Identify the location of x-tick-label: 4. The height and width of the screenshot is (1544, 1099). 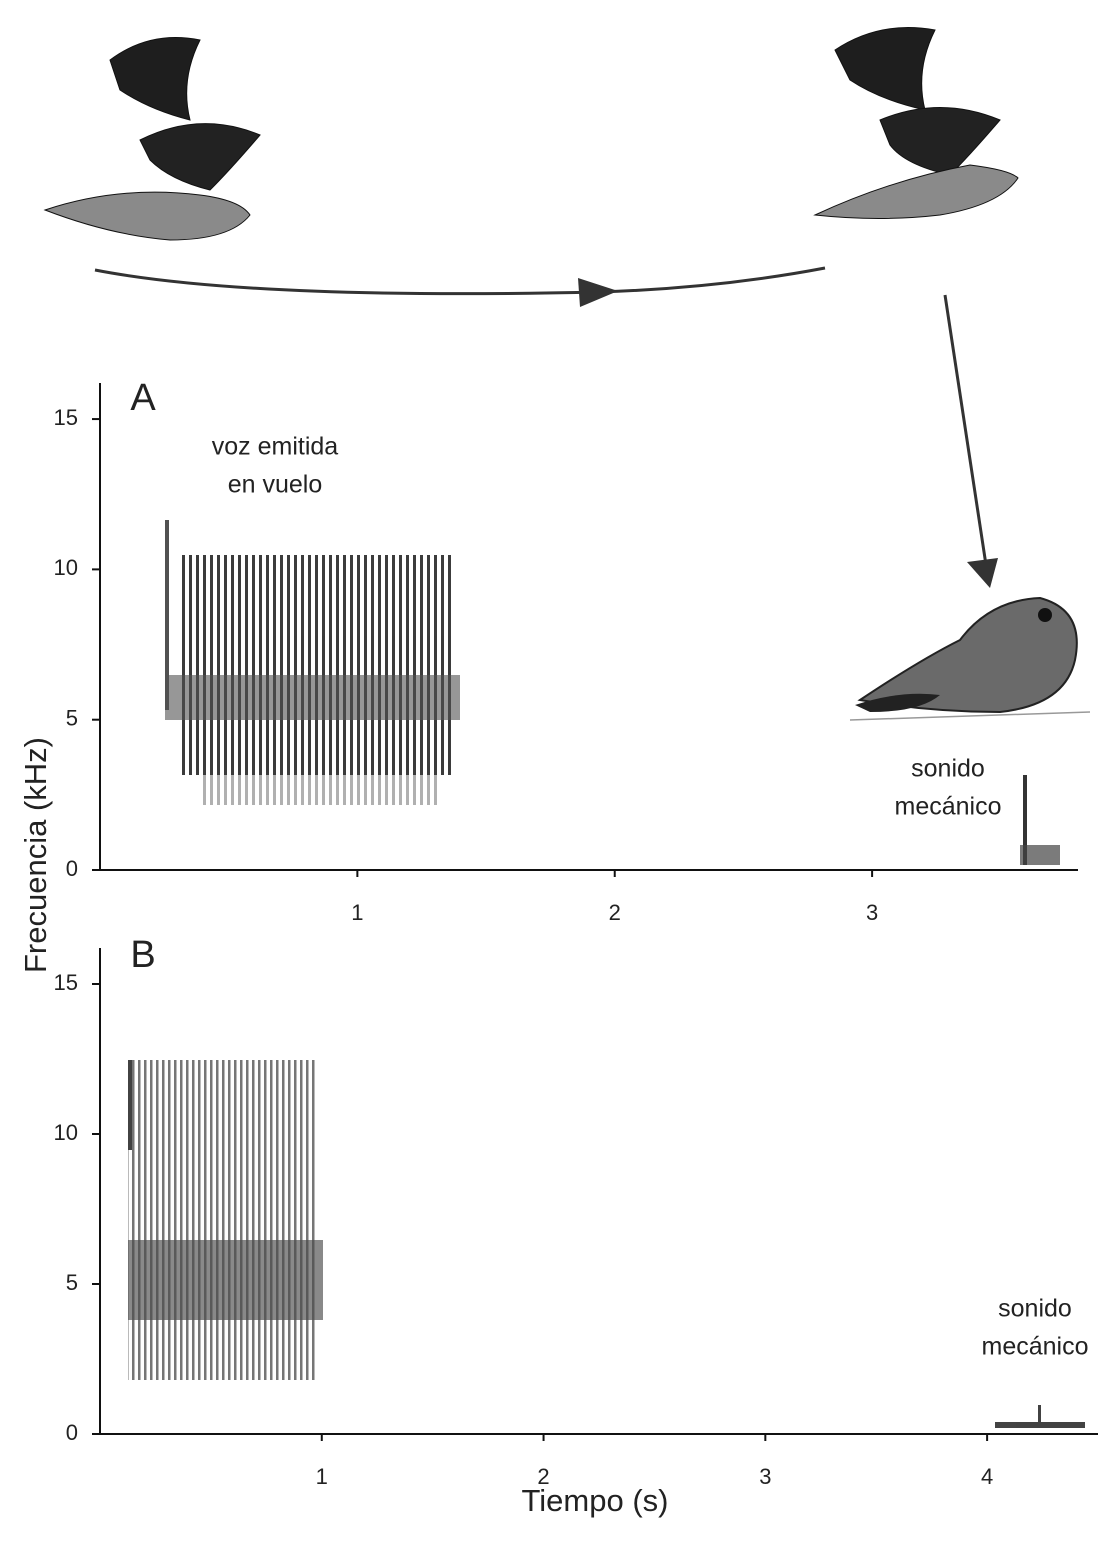
(987, 1476).